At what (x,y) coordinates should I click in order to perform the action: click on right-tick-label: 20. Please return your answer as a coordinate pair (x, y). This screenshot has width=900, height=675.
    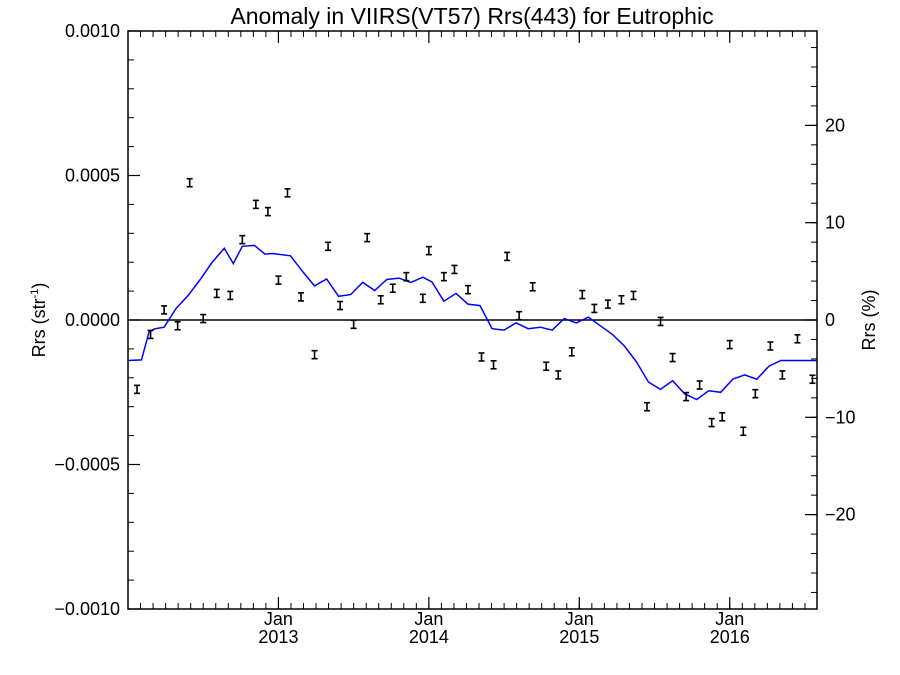
    Looking at the image, I should click on (835, 125).